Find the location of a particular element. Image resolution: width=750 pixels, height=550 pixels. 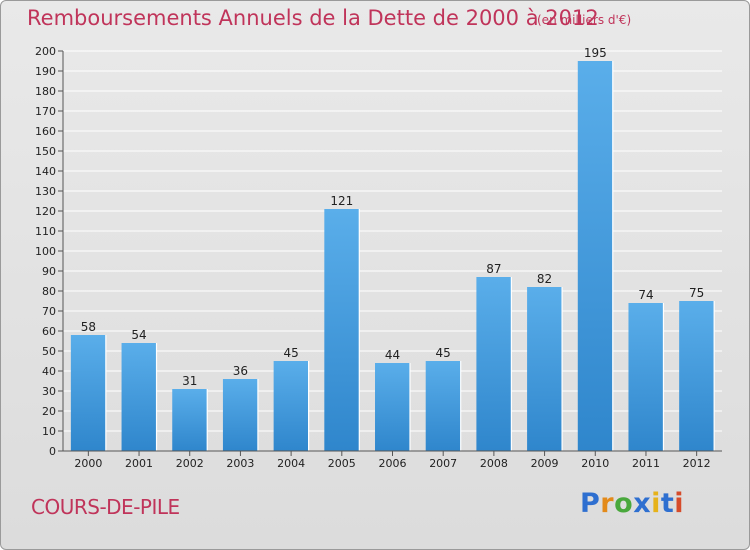

data-label: 58 is located at coordinates (88, 327).